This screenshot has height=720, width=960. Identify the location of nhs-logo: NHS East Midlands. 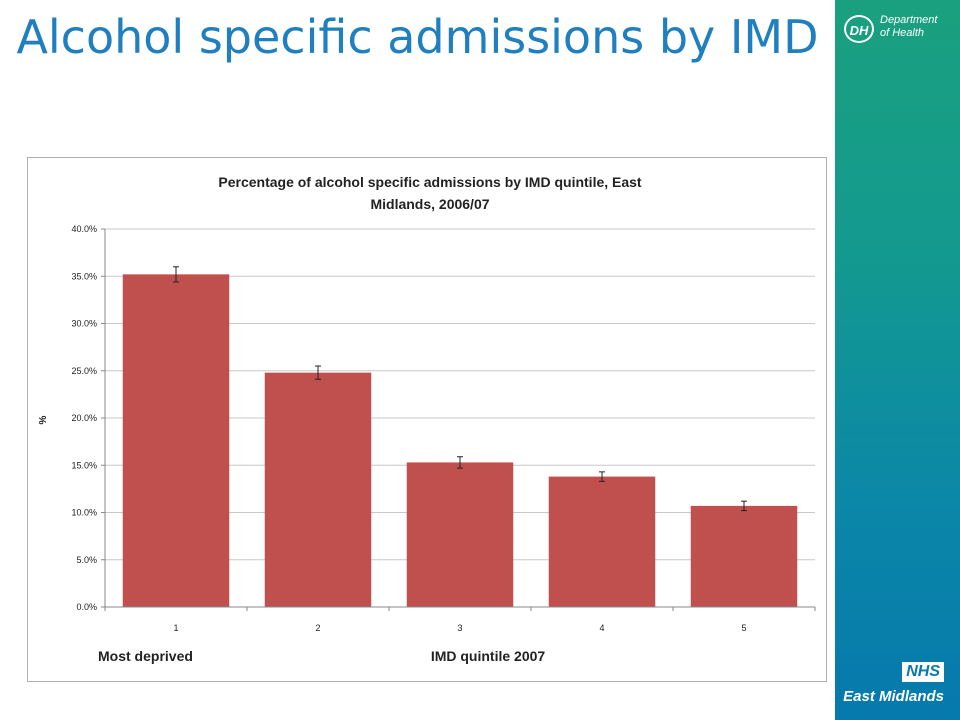
(897, 686).